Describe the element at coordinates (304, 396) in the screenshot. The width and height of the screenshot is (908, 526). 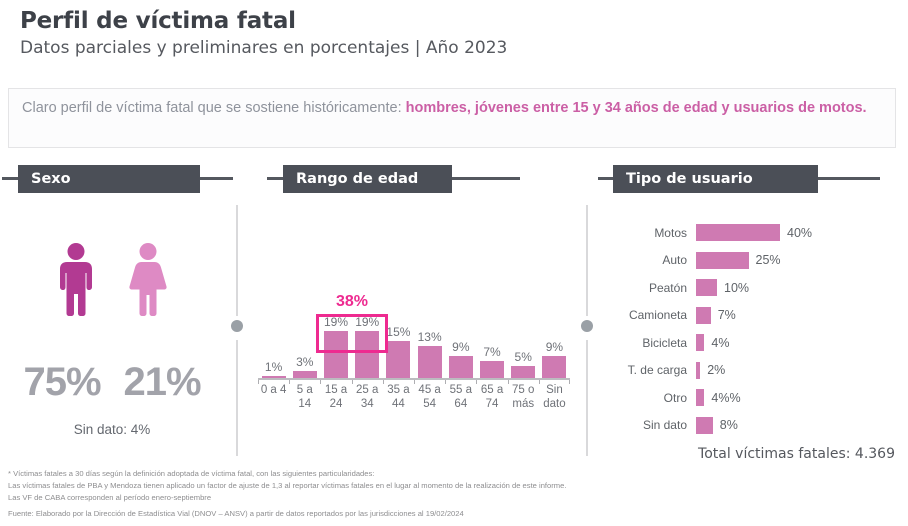
I see `bar-category-label: 5 a 14` at that location.